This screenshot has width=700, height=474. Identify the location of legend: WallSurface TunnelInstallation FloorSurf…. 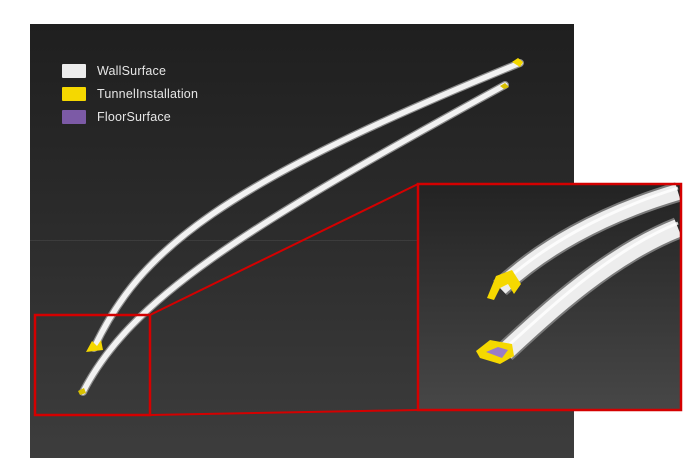
(130, 94).